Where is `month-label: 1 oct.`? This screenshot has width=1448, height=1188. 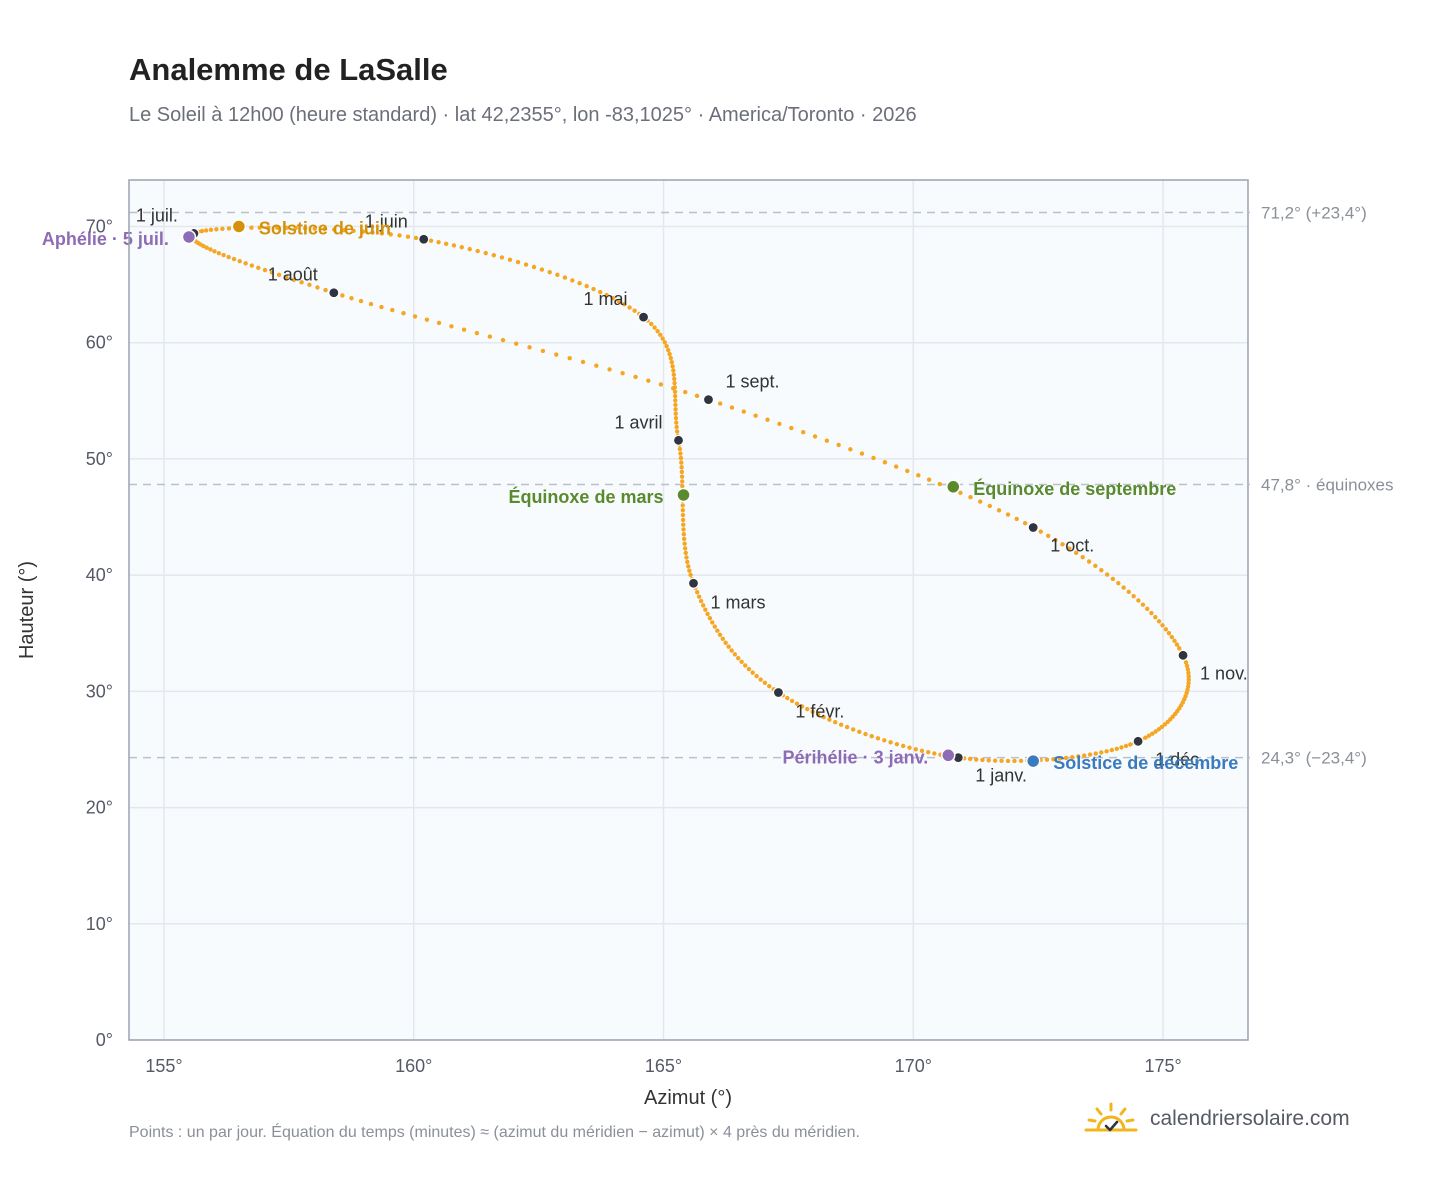
month-label: 1 oct. is located at coordinates (1072, 545).